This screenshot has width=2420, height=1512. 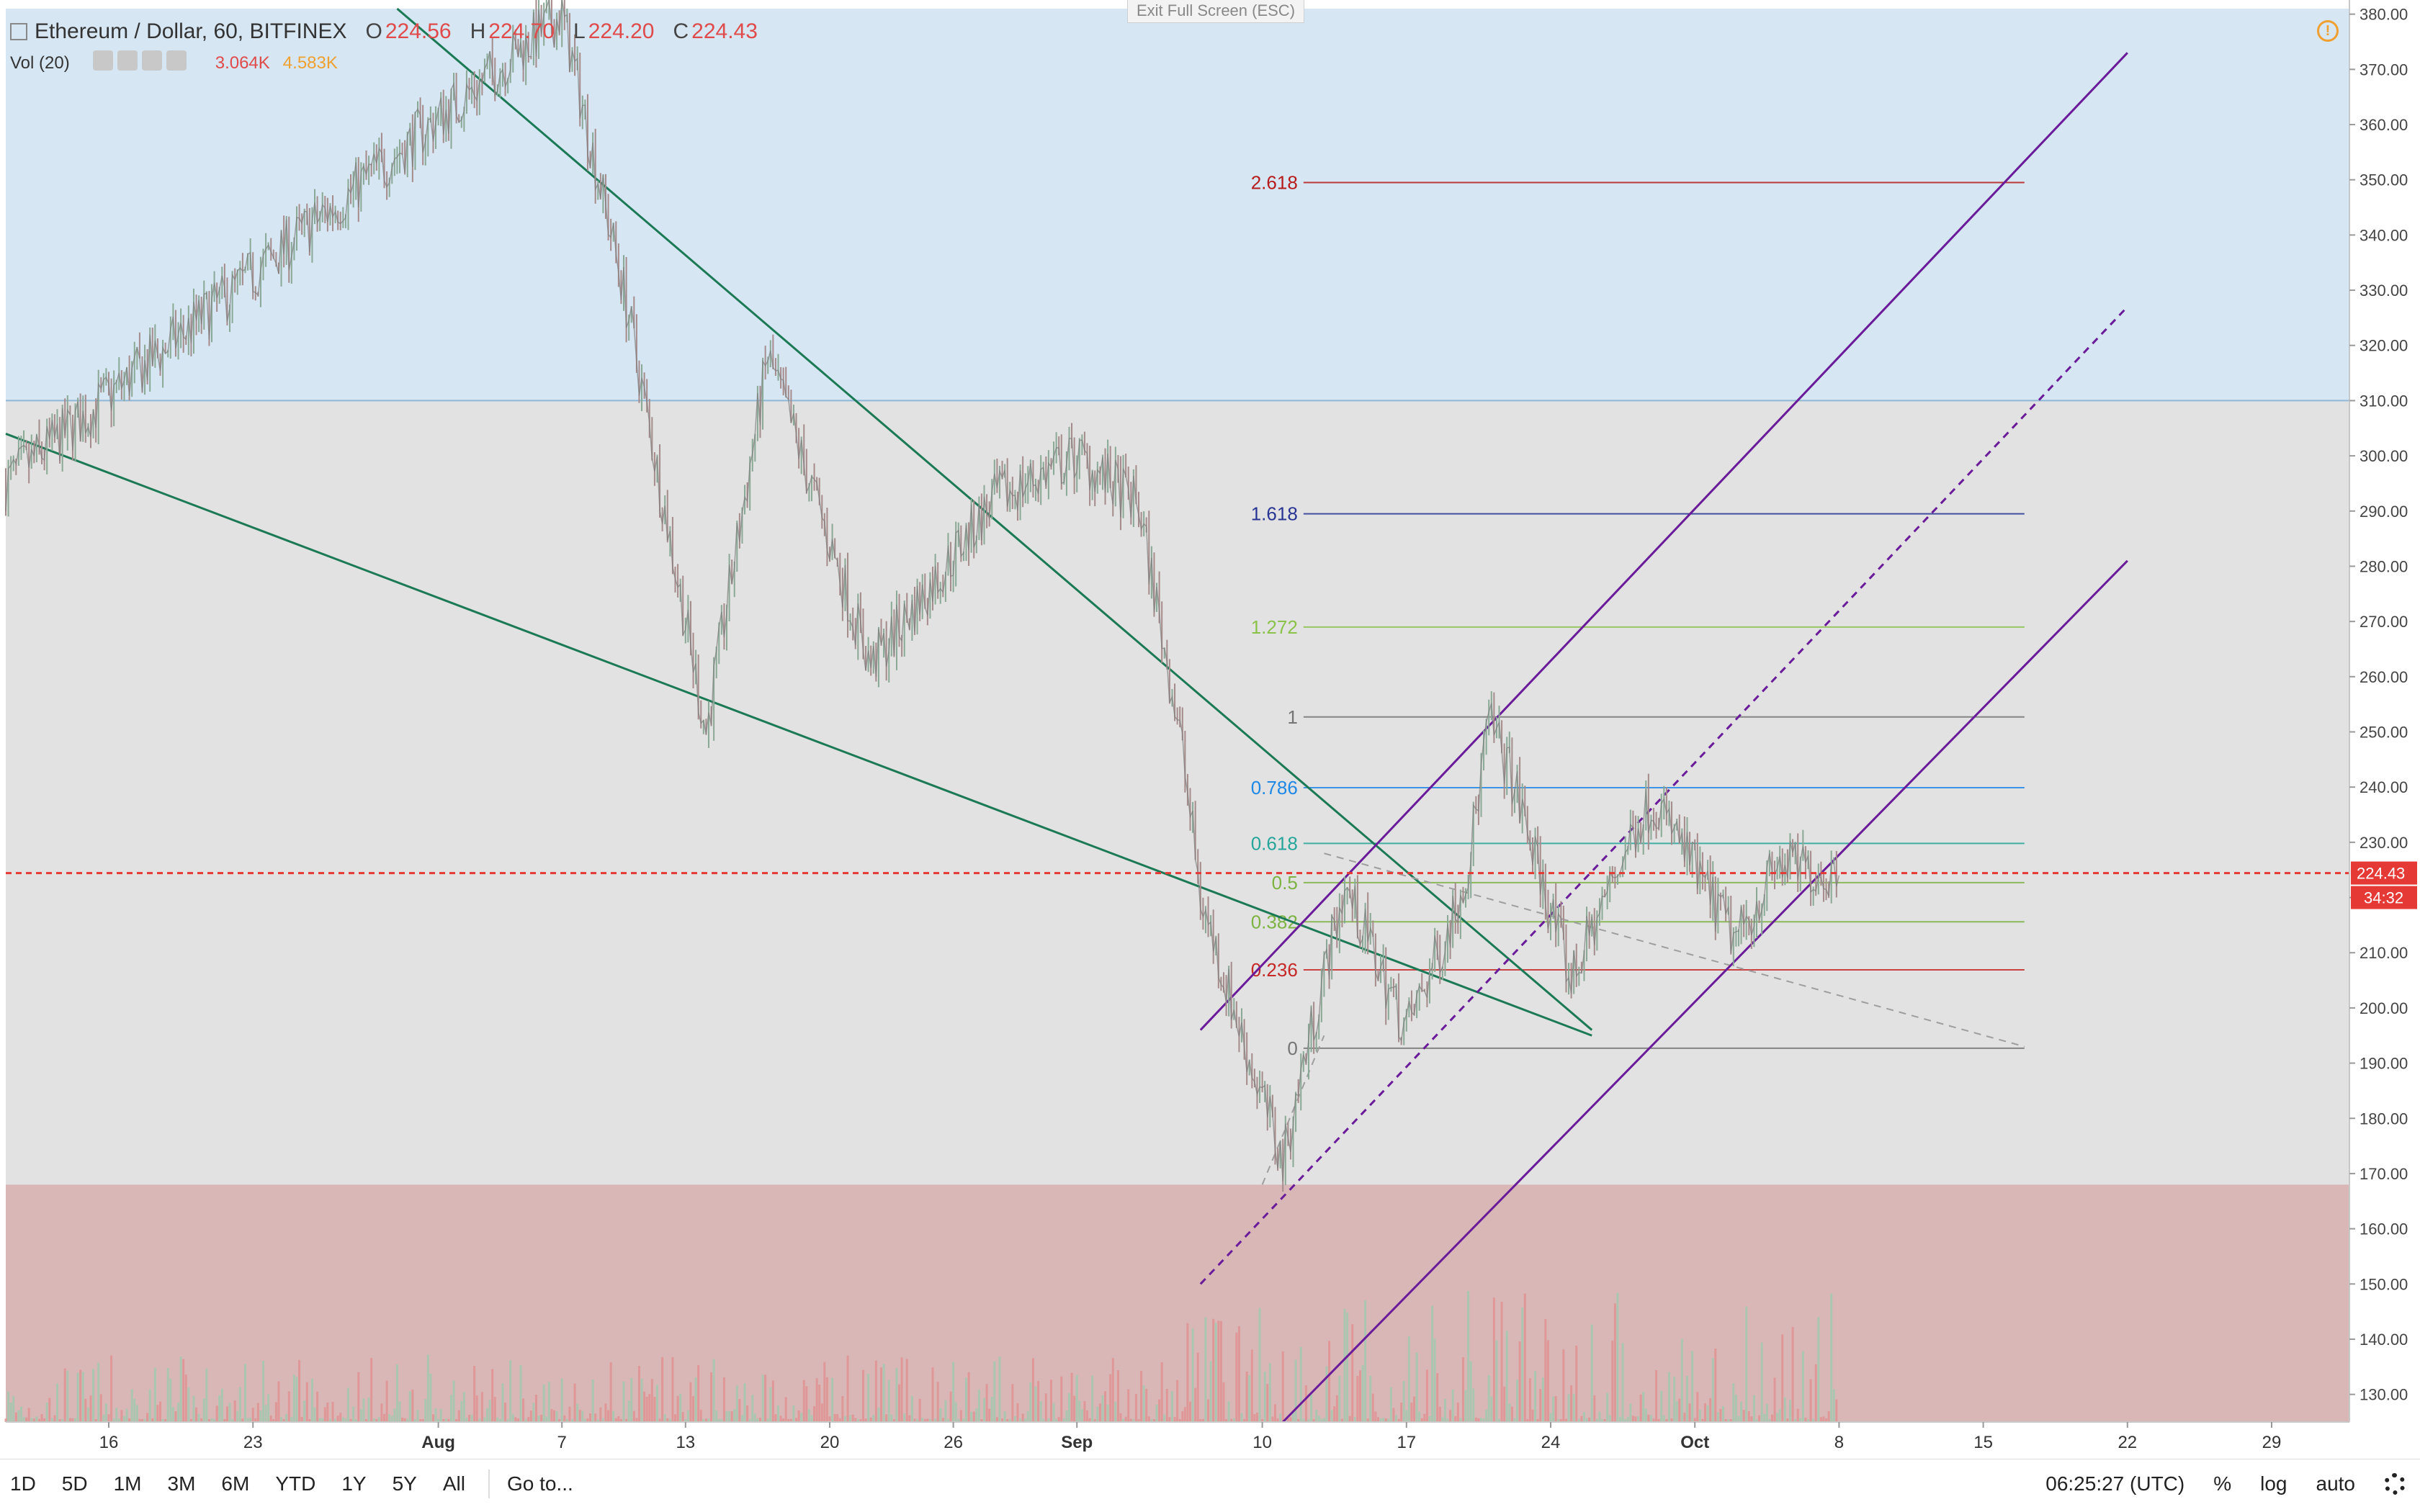 I want to click on range-button-1y: 1Y, so click(x=354, y=1483).